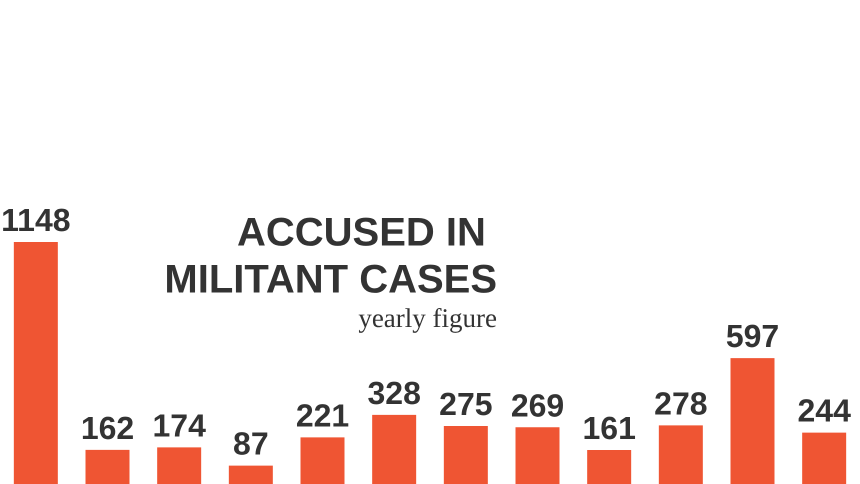 The width and height of the screenshot is (860, 484). Describe the element at coordinates (323, 415) in the screenshot. I see `data-label: 221` at that location.